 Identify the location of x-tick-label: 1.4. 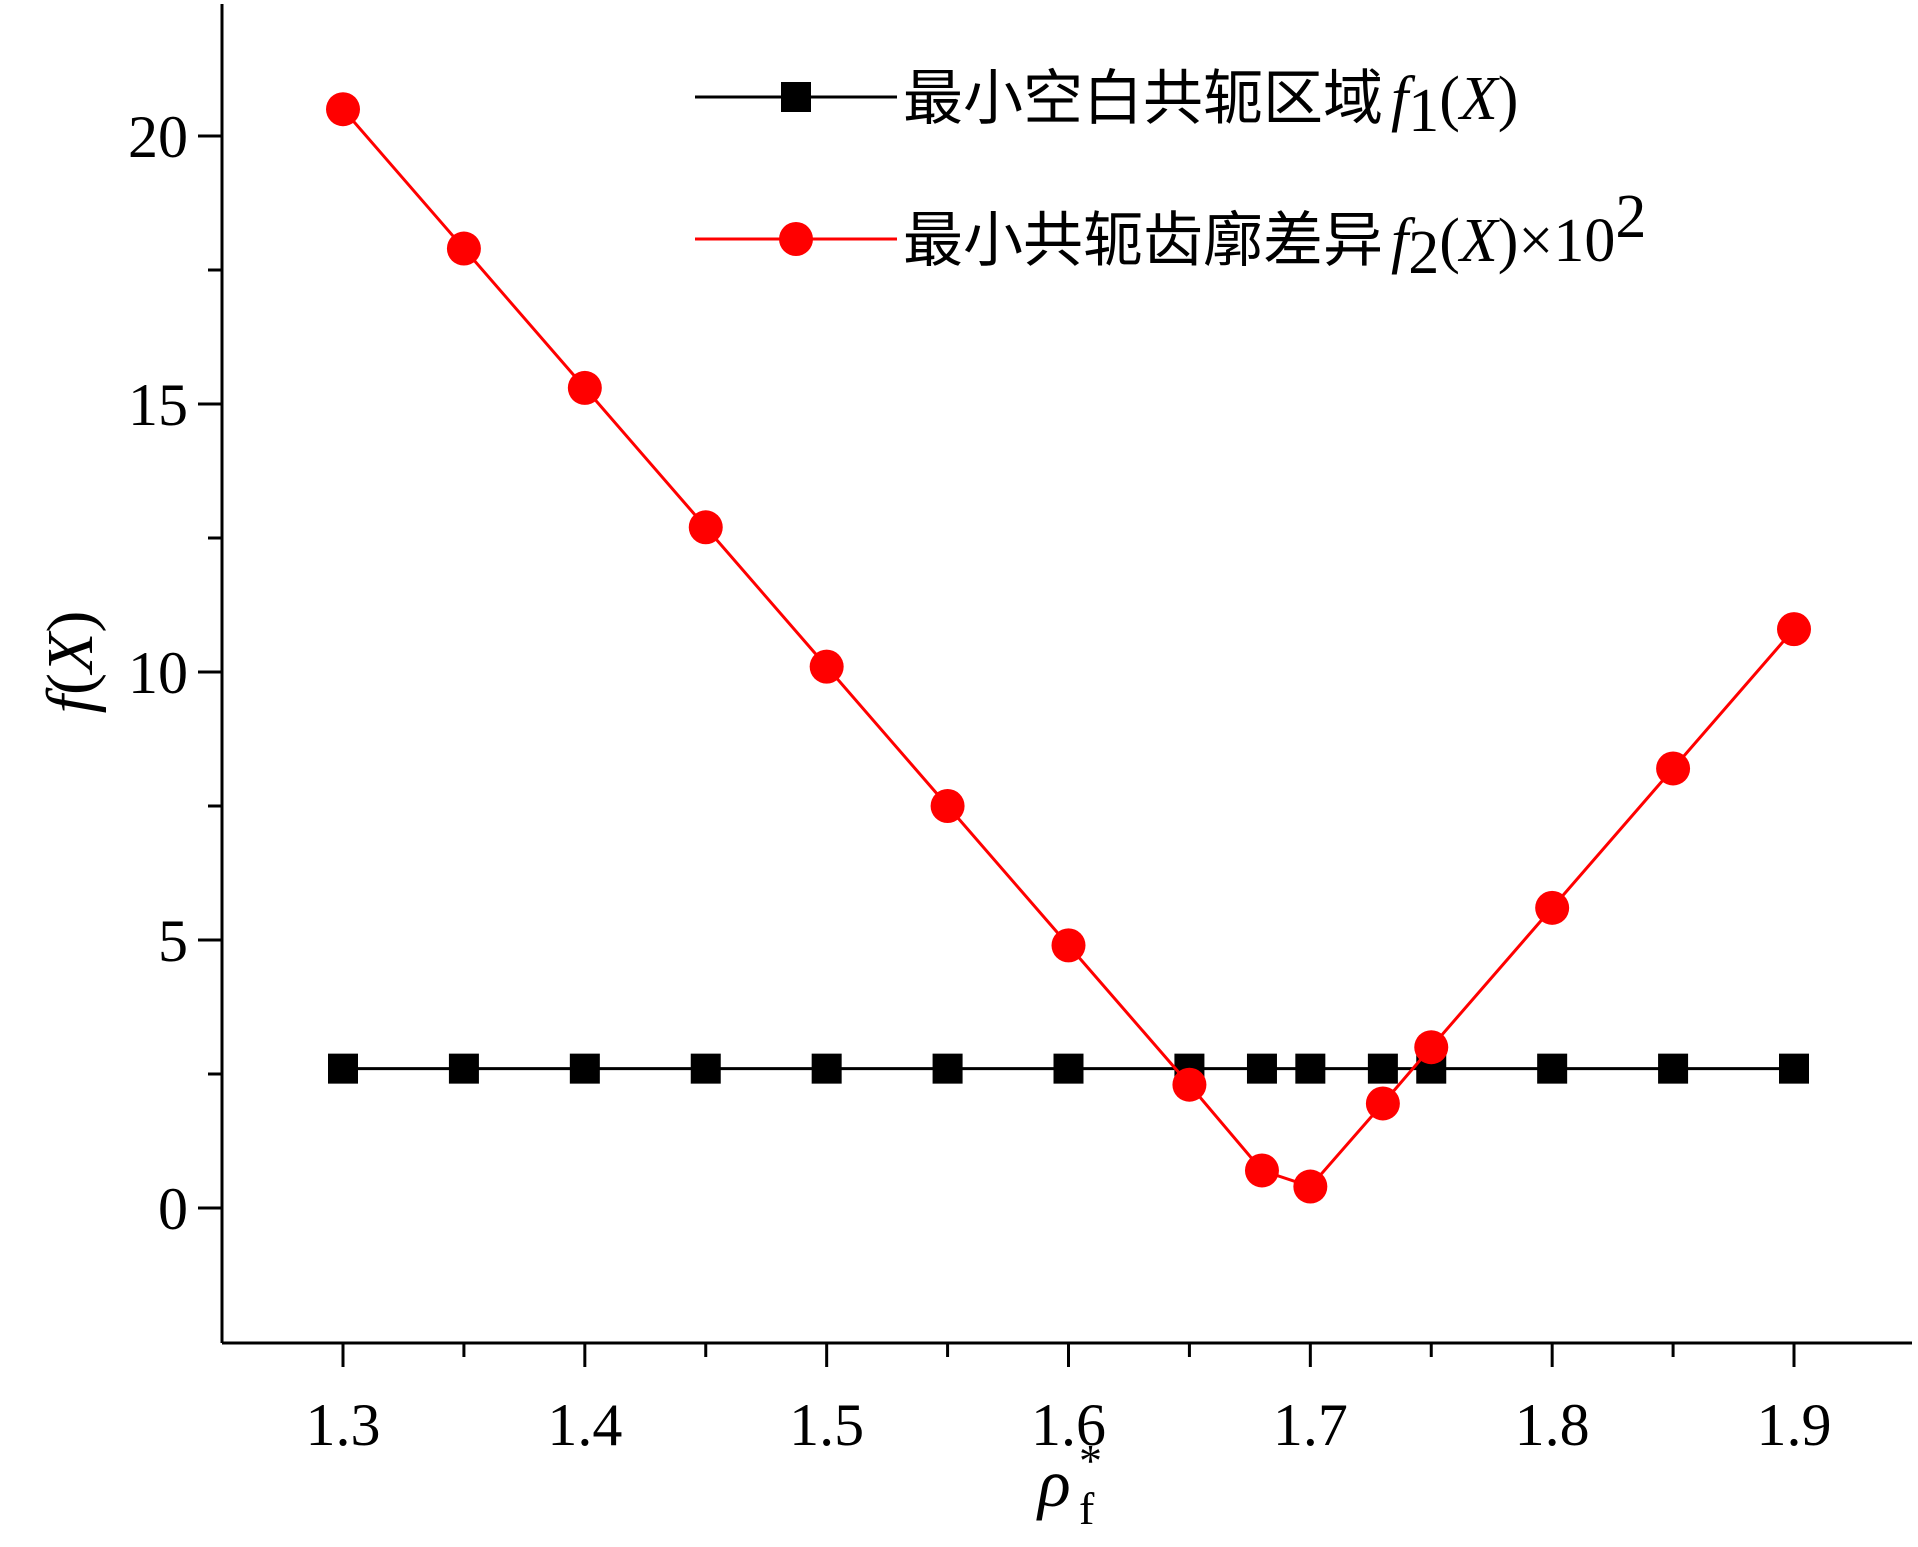
(584, 1425).